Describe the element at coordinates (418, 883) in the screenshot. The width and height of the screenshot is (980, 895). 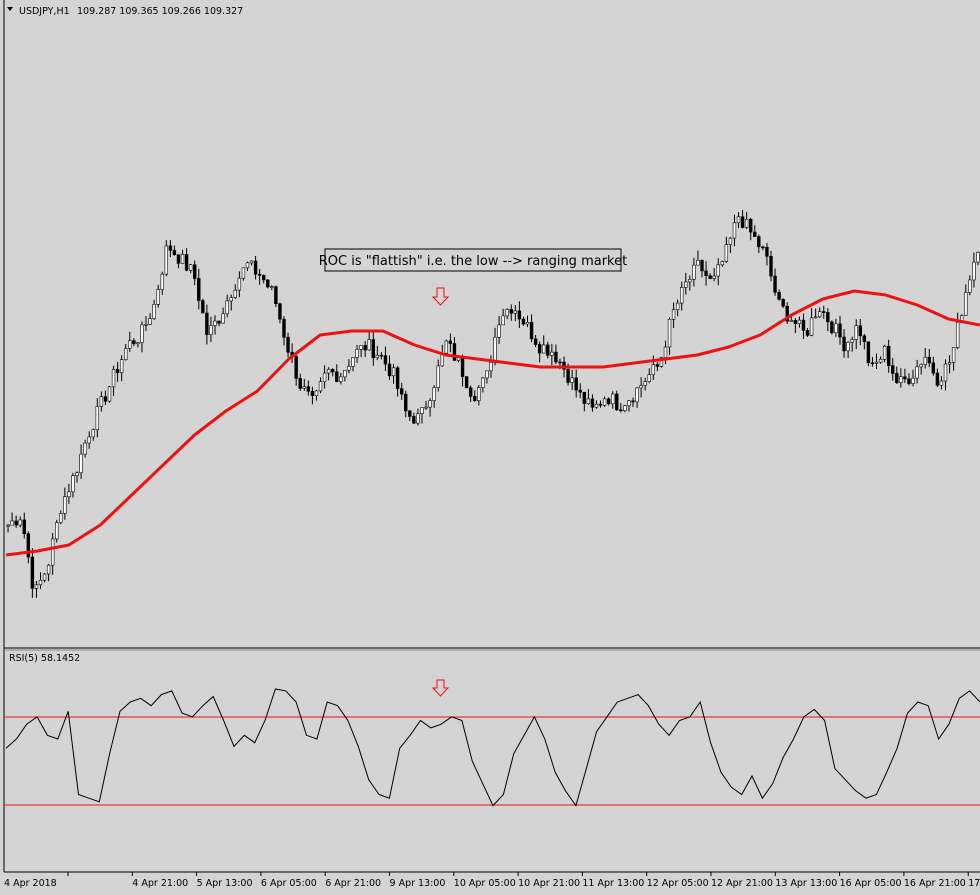
I see `x-tick-label: 9 Apr 13:00` at that location.